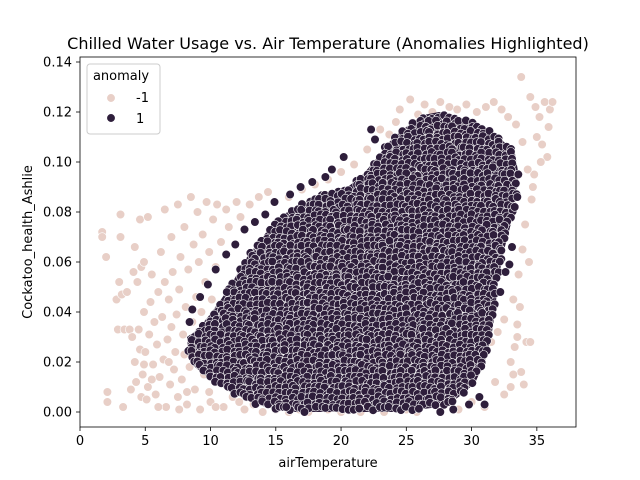 The image size is (640, 480). Describe the element at coordinates (471, 441) in the screenshot. I see `x-tick-label: 30` at that location.